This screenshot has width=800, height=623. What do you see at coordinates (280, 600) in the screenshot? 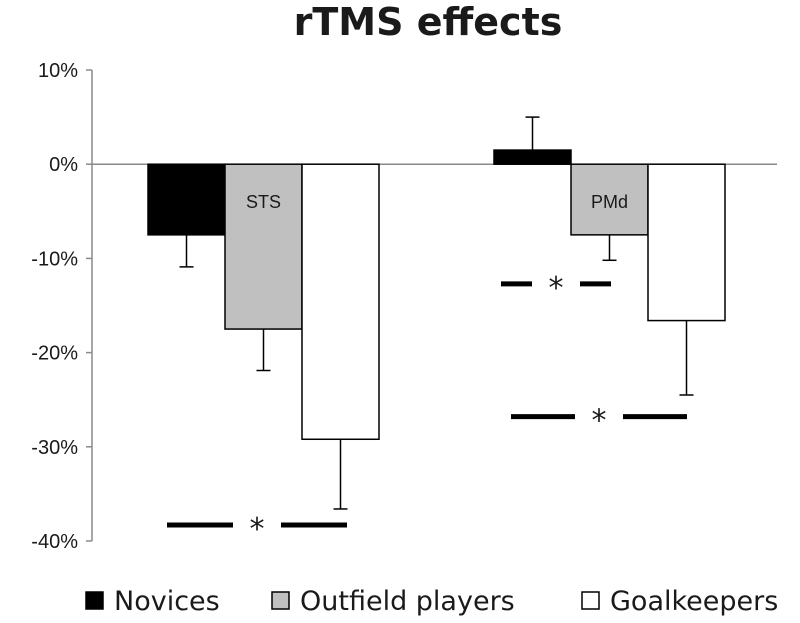
I see `legend-swatch-outfield-players` at bounding box center [280, 600].